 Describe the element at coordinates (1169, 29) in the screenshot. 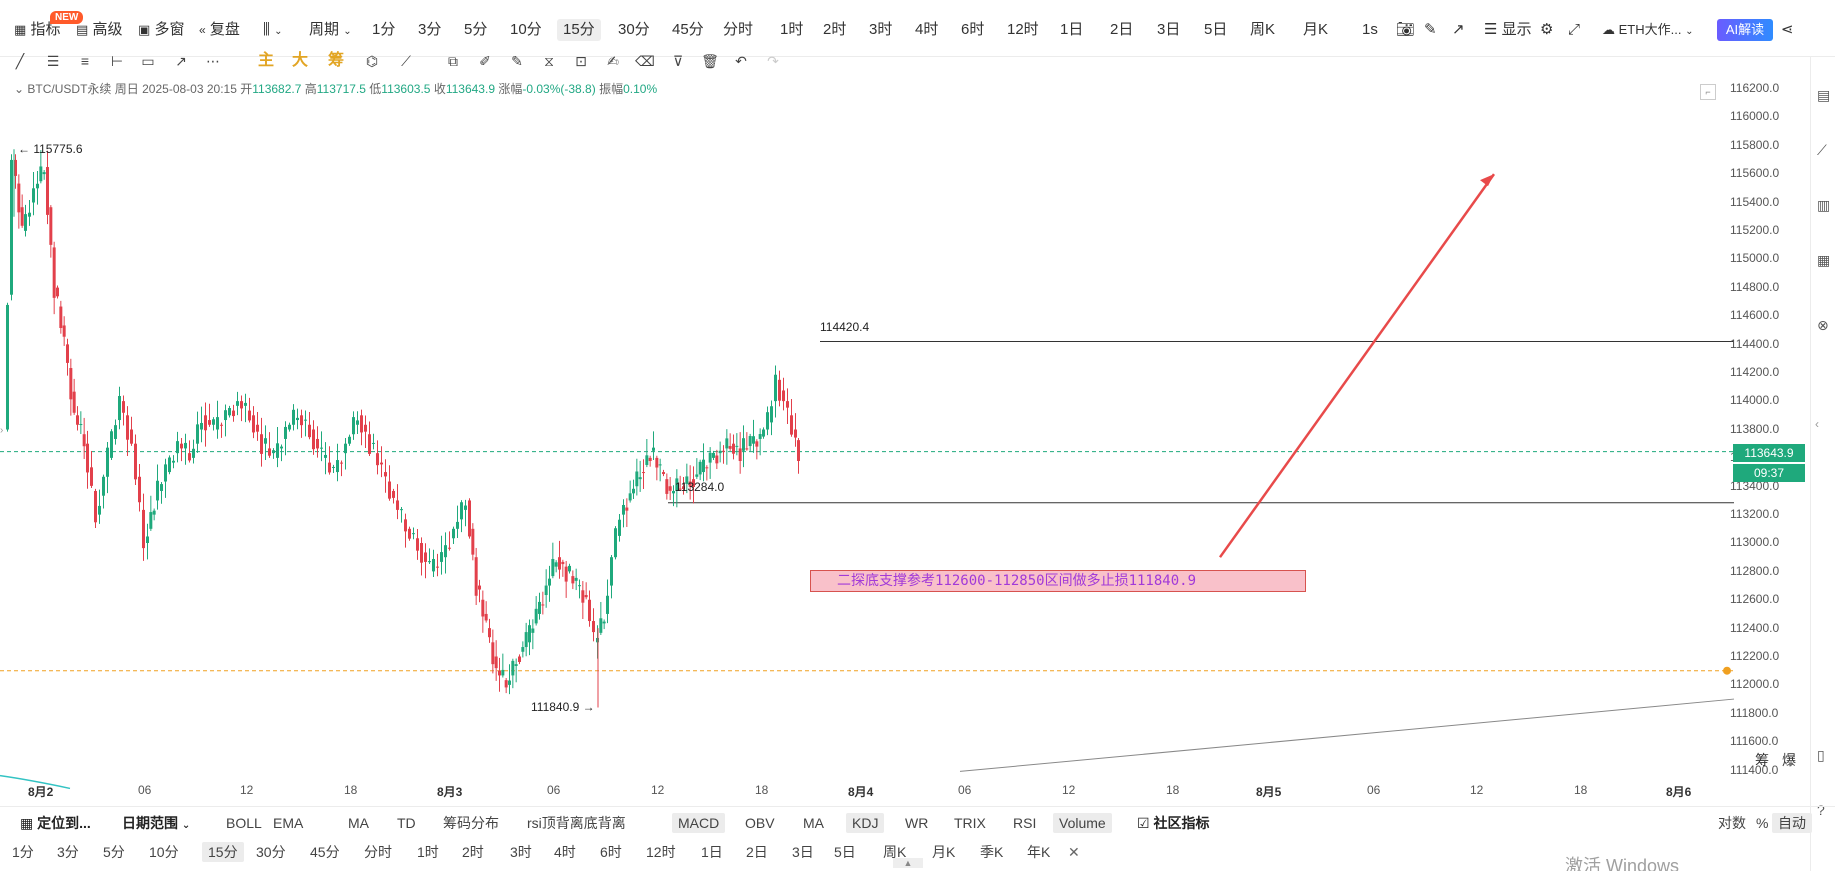

I see `period-16: 3日` at that location.